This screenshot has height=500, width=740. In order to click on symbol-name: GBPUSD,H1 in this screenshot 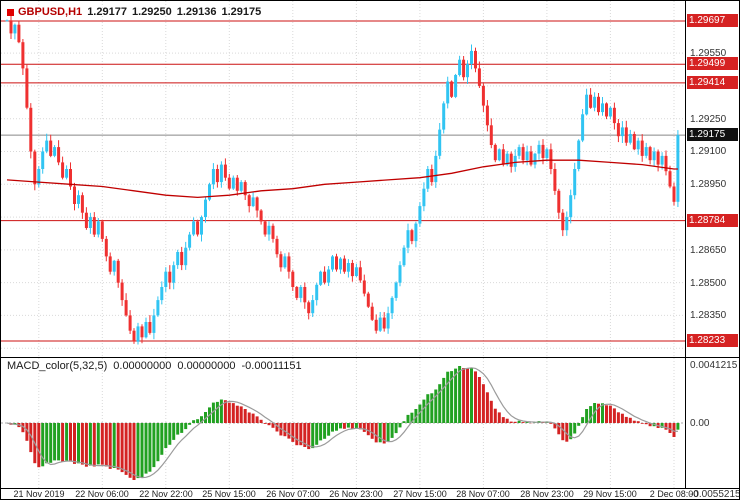, I will do `click(50, 12)`.